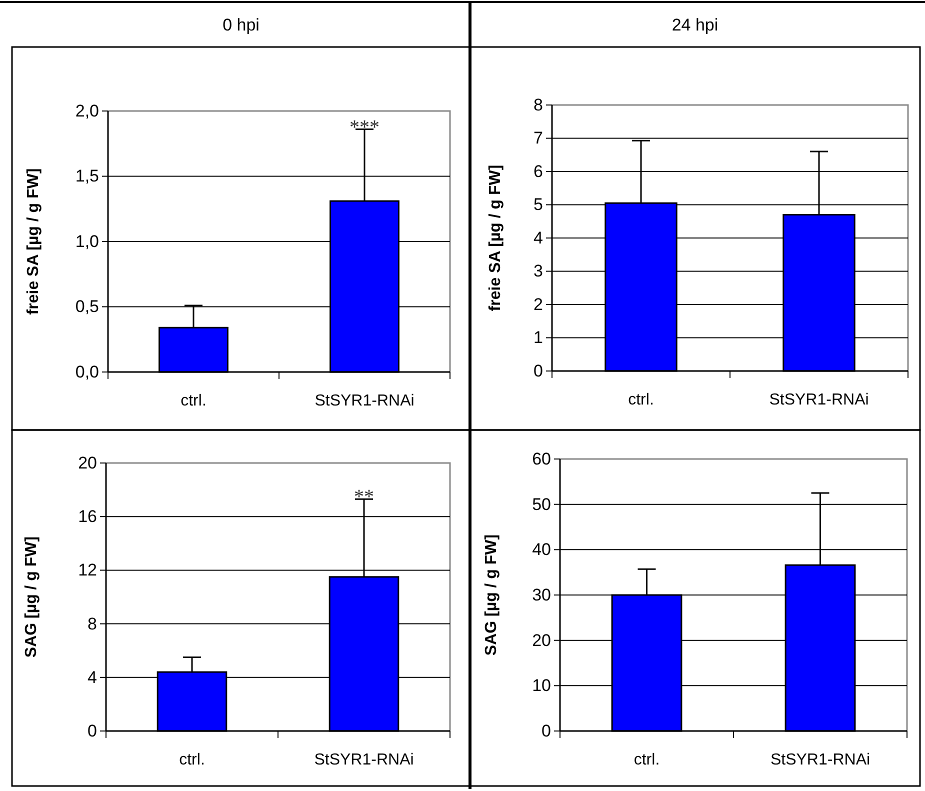 The height and width of the screenshot is (791, 925). I want to click on y-tick-label: 0,0, so click(87, 372).